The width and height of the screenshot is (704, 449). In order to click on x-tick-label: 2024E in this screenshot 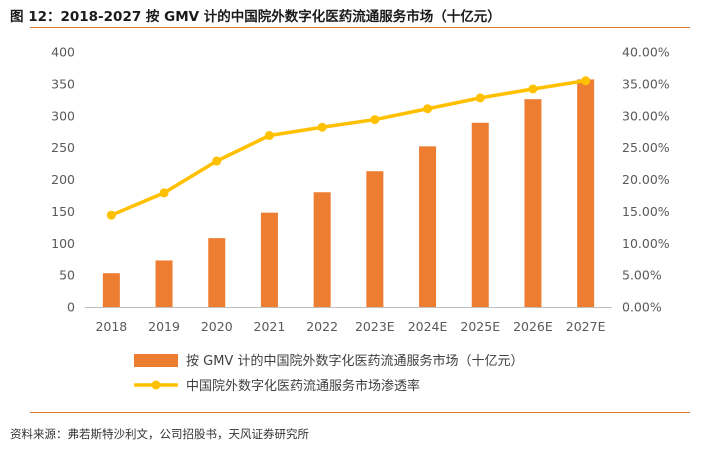, I will do `click(428, 326)`.